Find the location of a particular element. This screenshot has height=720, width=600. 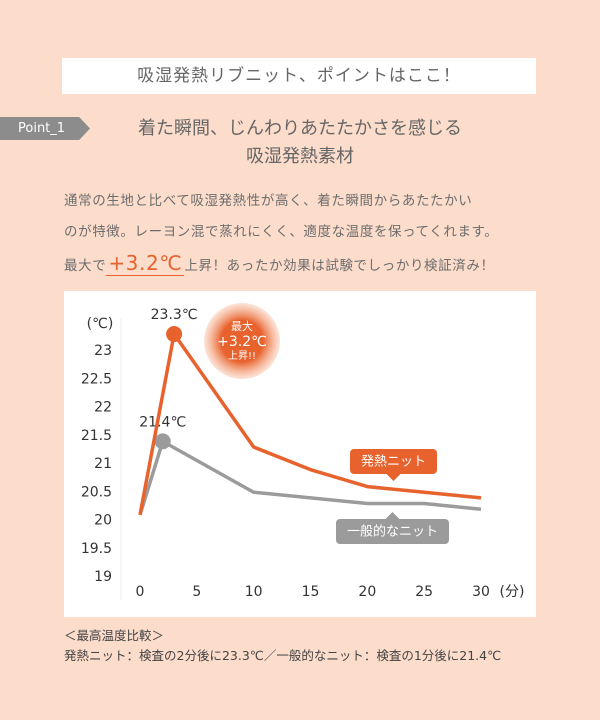

x-tick-label: 5 is located at coordinates (196, 592).